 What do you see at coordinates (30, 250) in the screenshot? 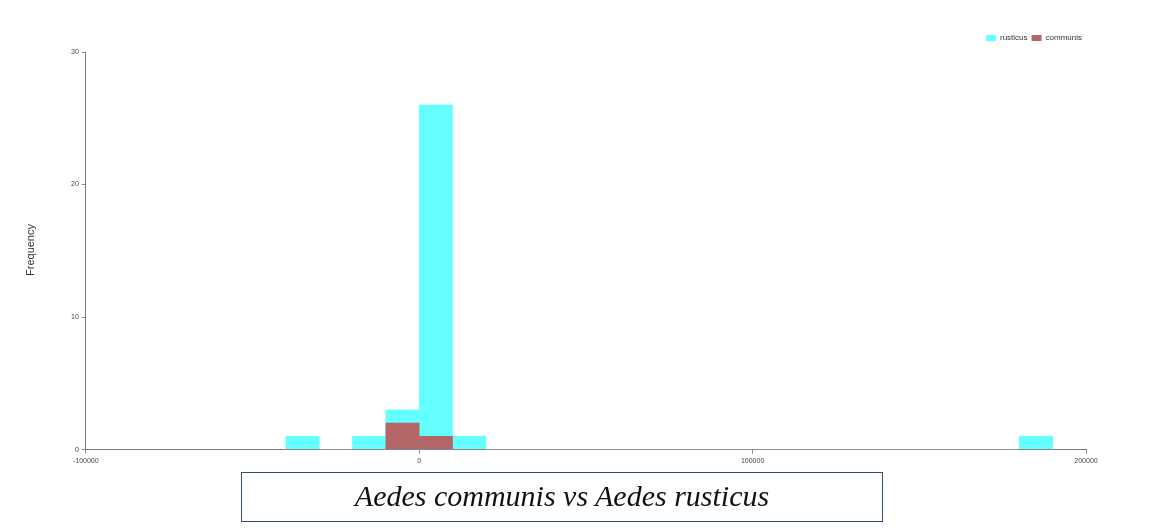
I see `y-axis-title: Frequency` at bounding box center [30, 250].